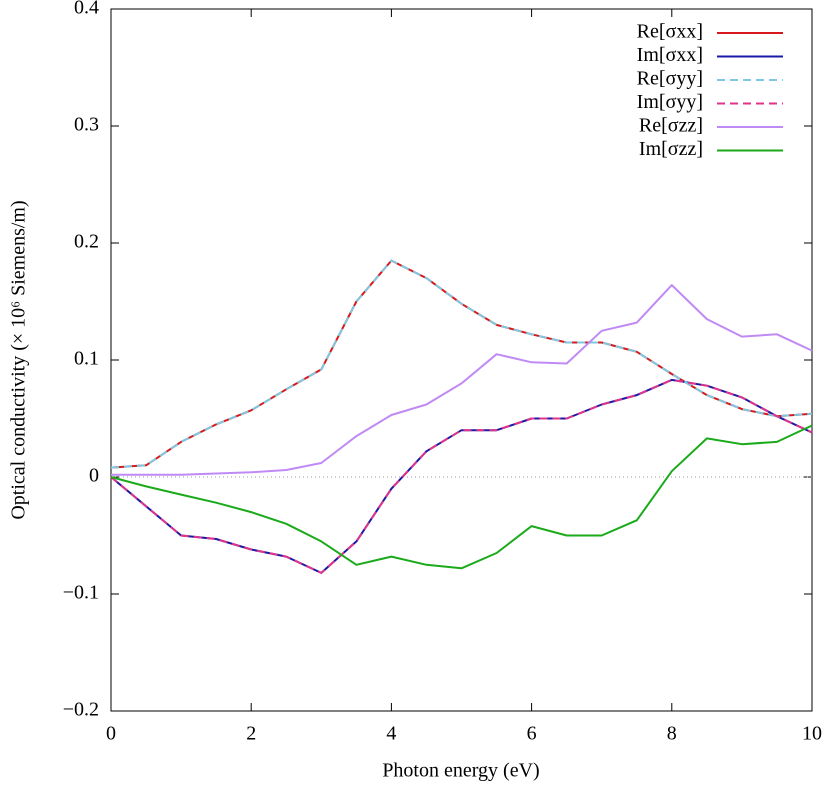 This screenshot has height=787, width=830. I want to click on legend-label: Re[σyy], so click(670, 79).